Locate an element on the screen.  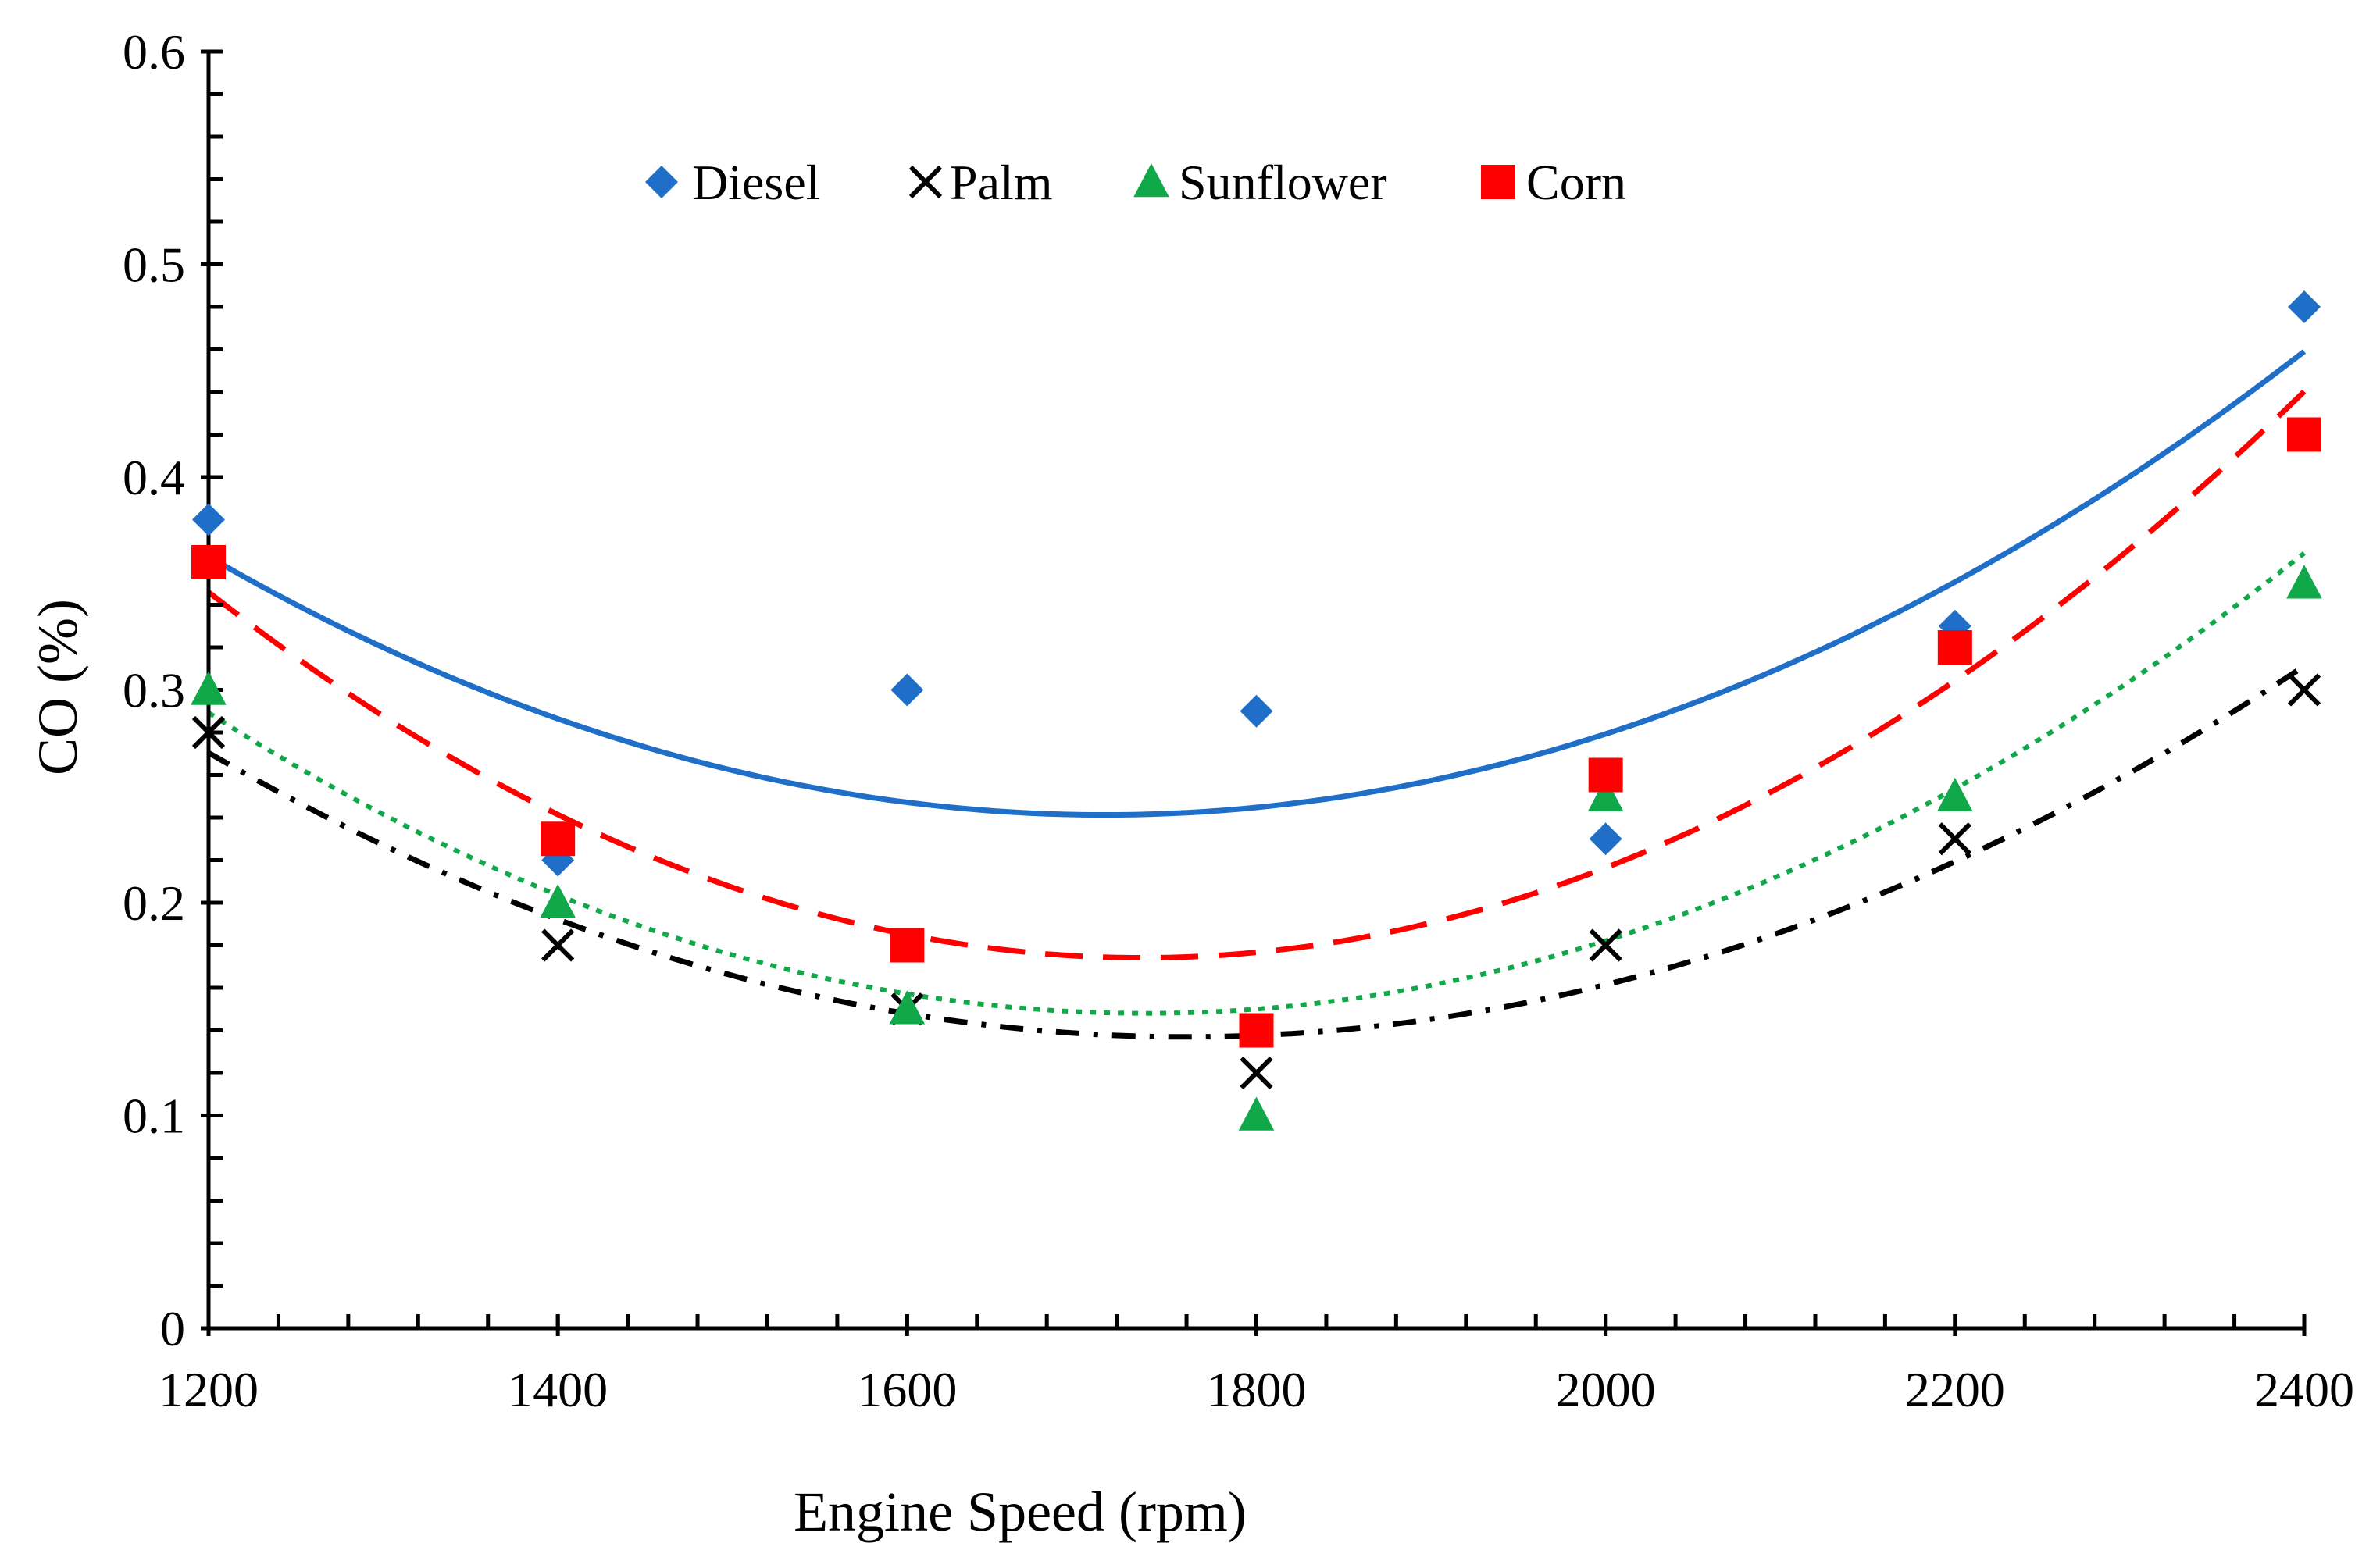
y-tick-label: 0 is located at coordinates (172, 1328).